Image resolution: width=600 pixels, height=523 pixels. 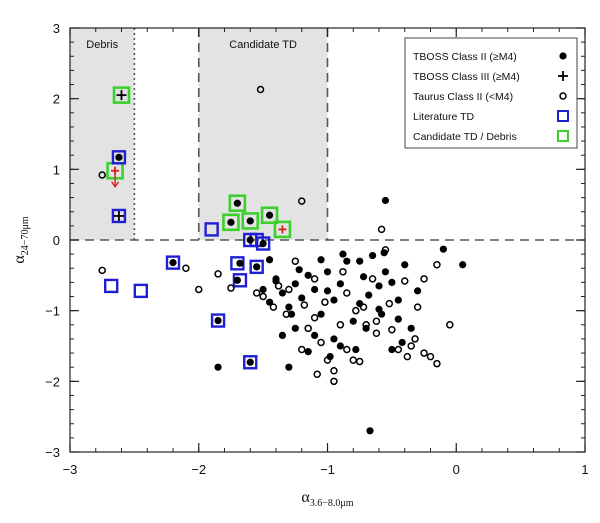 What do you see at coordinates (563, 136) in the screenshot?
I see `legend-symbol-candidate-td` at bounding box center [563, 136].